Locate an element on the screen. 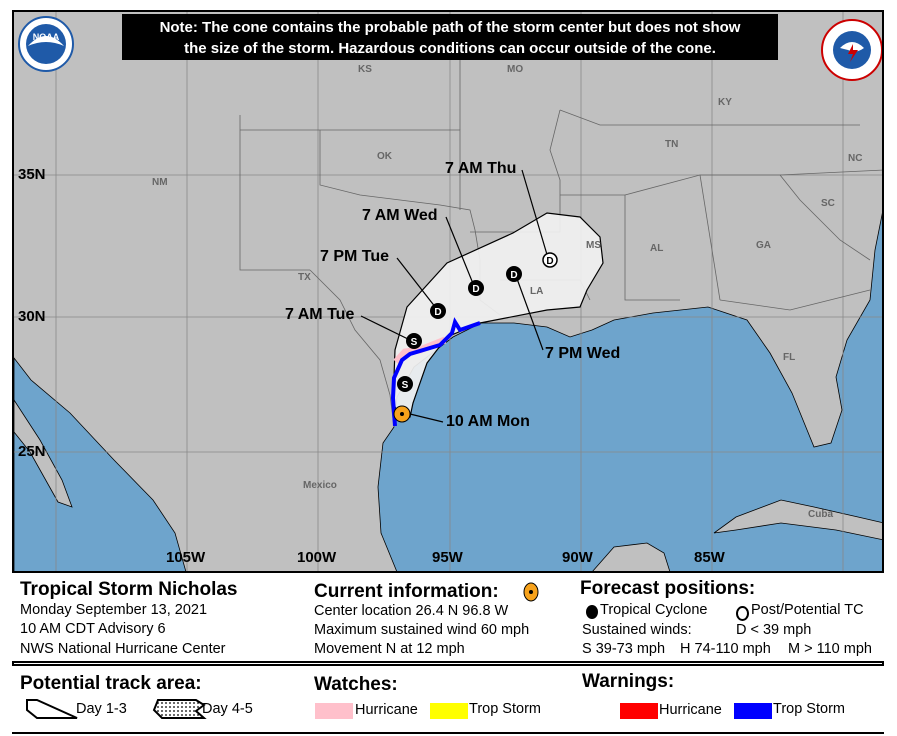 This screenshot has width=897, height=736. max-wind: Maximum sustained wind 60 mph is located at coordinates (422, 630).